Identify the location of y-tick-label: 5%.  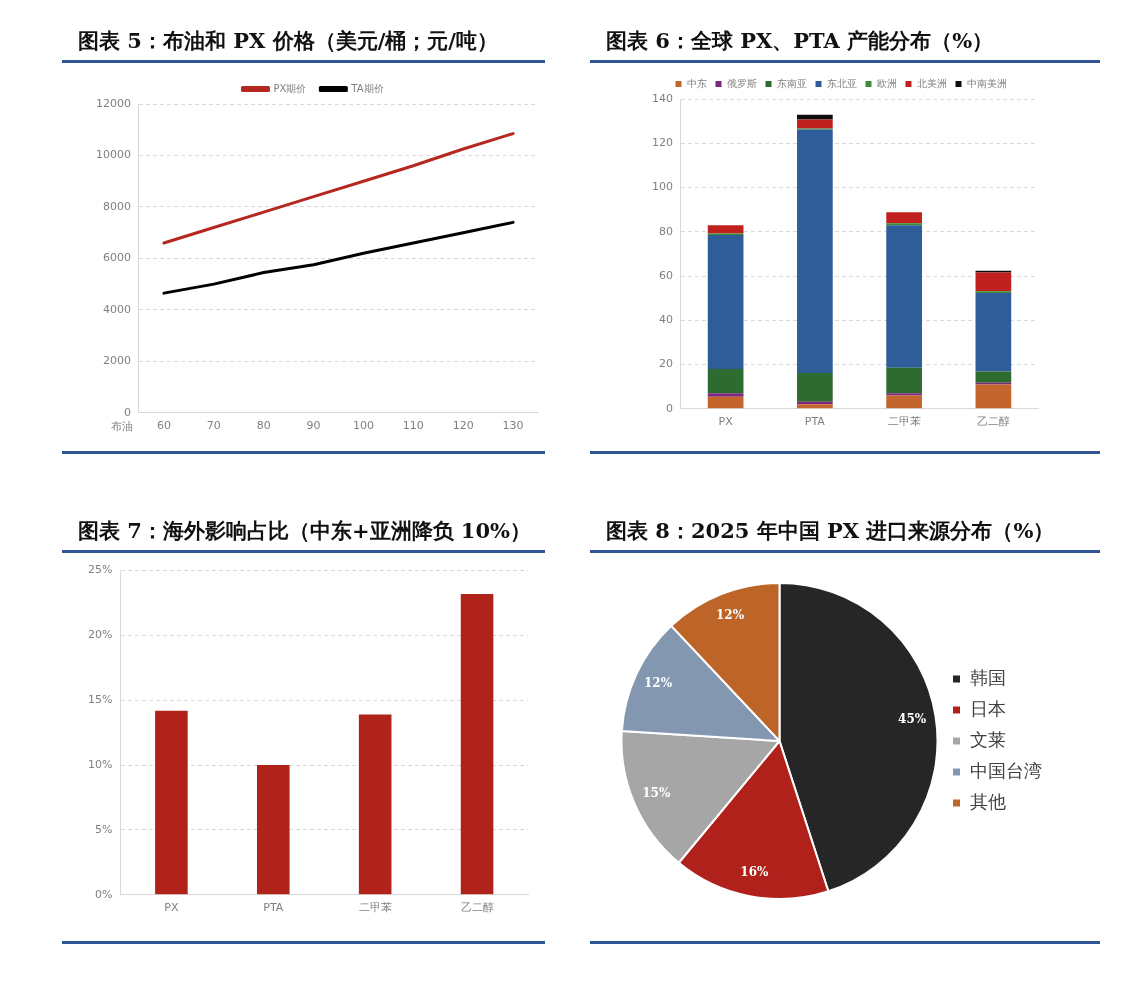
(104, 829).